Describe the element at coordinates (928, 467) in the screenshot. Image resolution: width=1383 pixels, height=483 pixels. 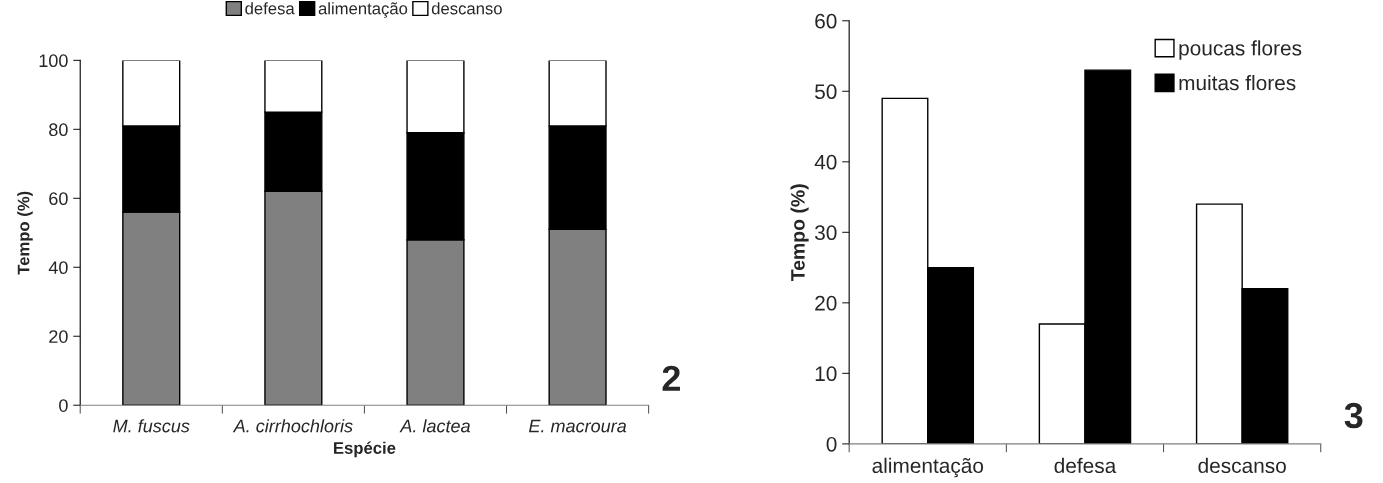
I see `x-tick-label: alimentação` at that location.